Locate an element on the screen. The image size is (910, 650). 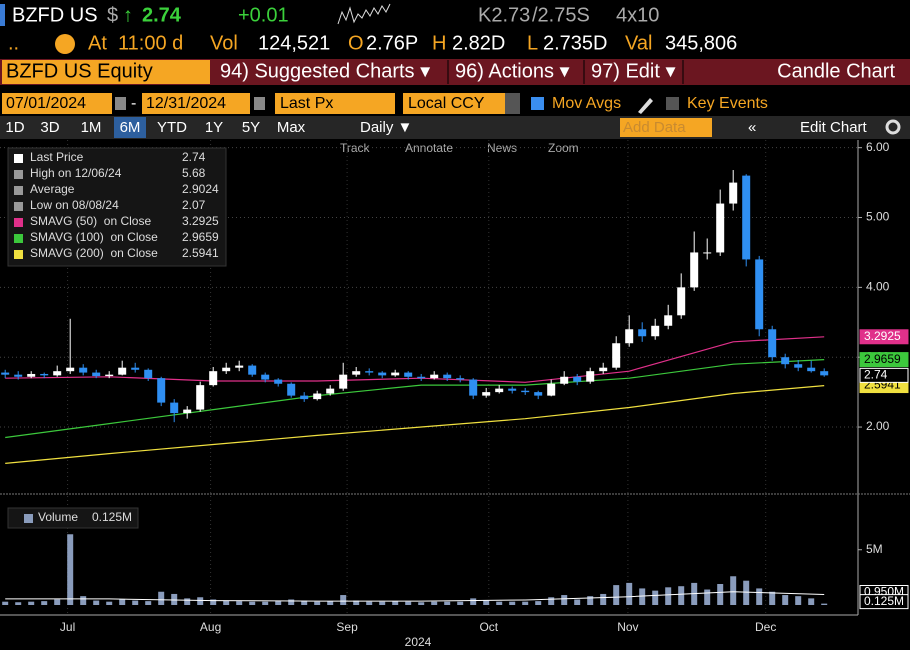
security: BZFD US Equity is located at coordinates (79, 71).